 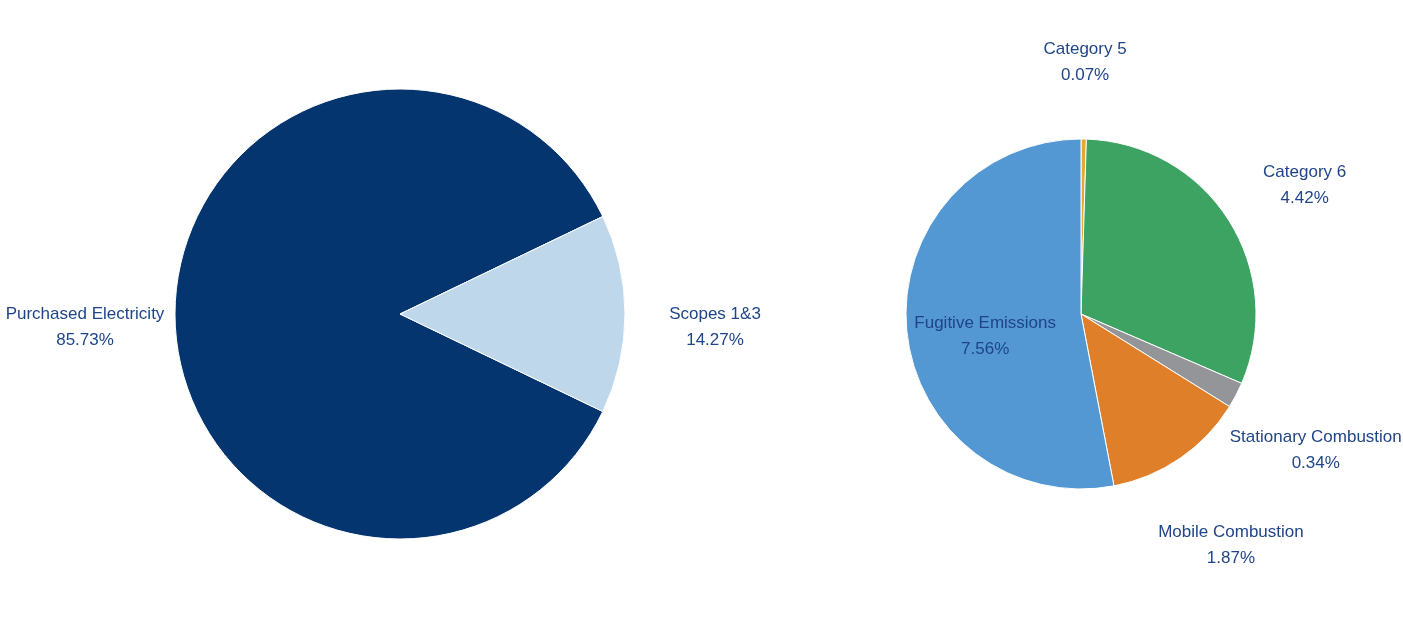 What do you see at coordinates (1085, 49) in the screenshot?
I see `slice-label: Category 5` at bounding box center [1085, 49].